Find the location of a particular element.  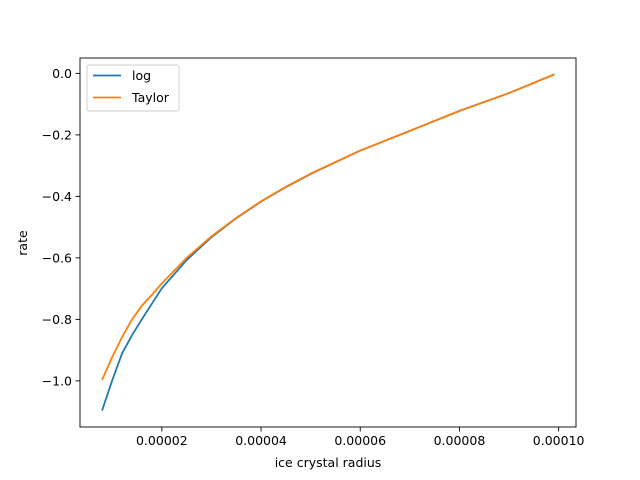

y-tick-label: 0.0 is located at coordinates (62, 73).